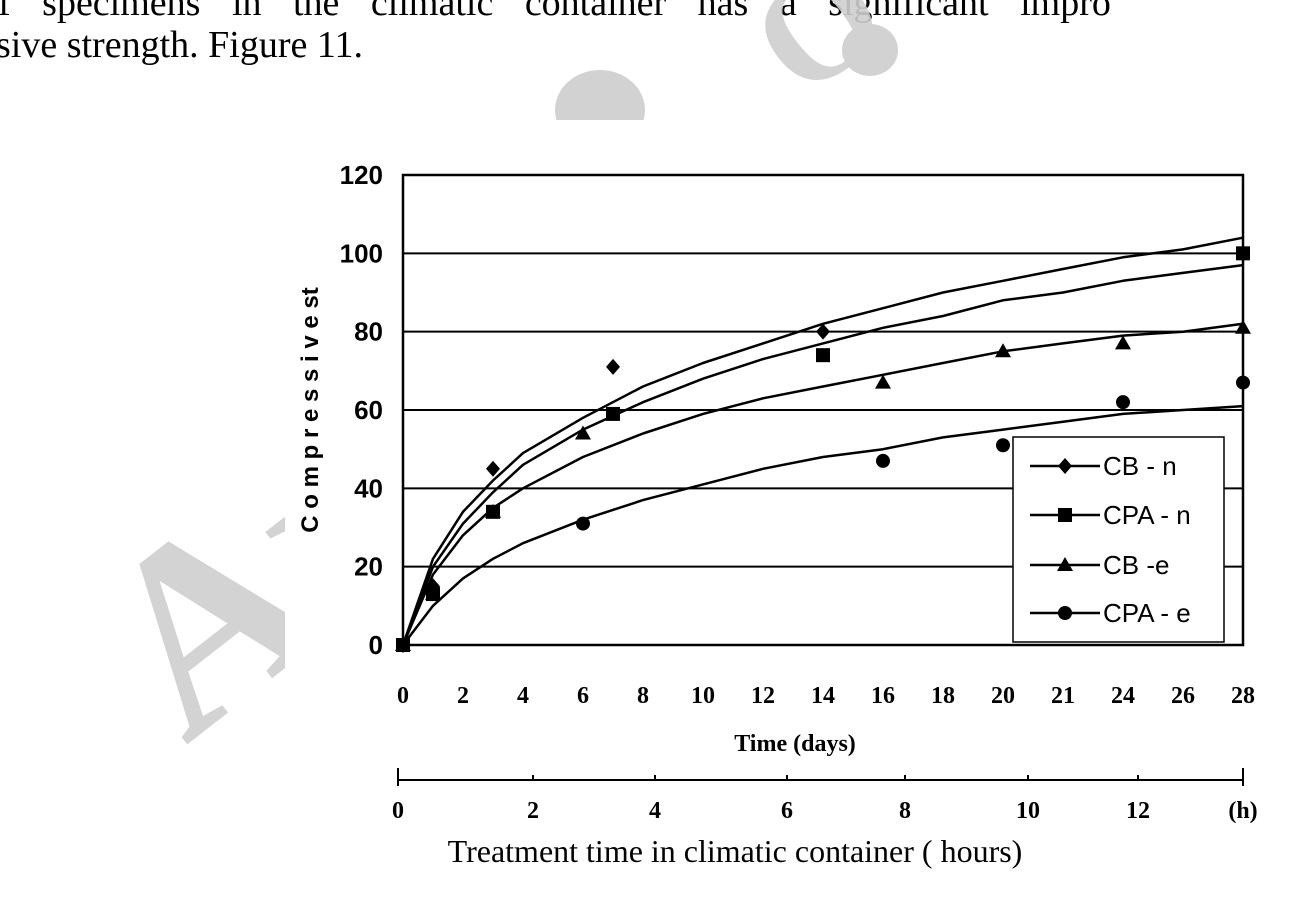 The width and height of the screenshot is (1312, 901). What do you see at coordinates (1147, 515) in the screenshot?
I see `legend-label: CPA - n` at bounding box center [1147, 515].